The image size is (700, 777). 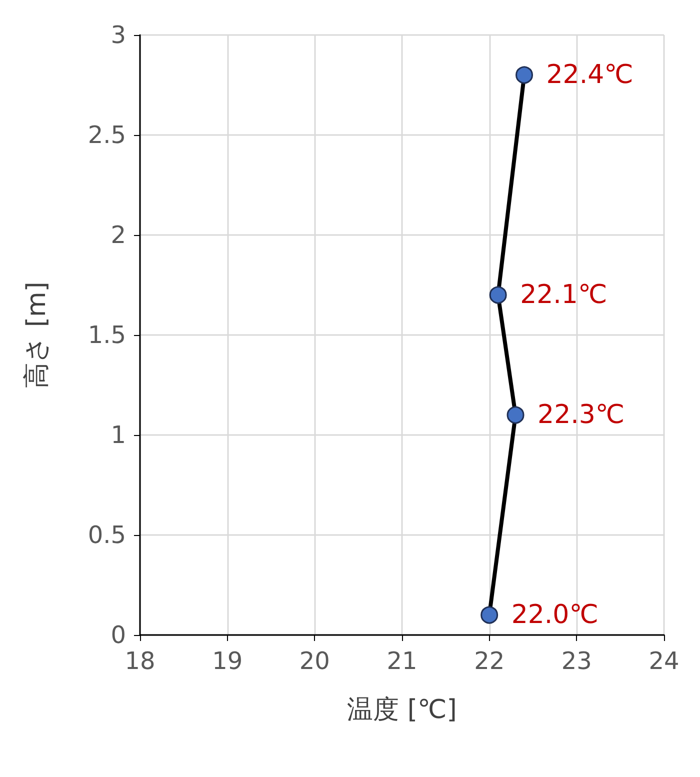 What do you see at coordinates (140, 661) in the screenshot?
I see `x-tick-label: 18` at bounding box center [140, 661].